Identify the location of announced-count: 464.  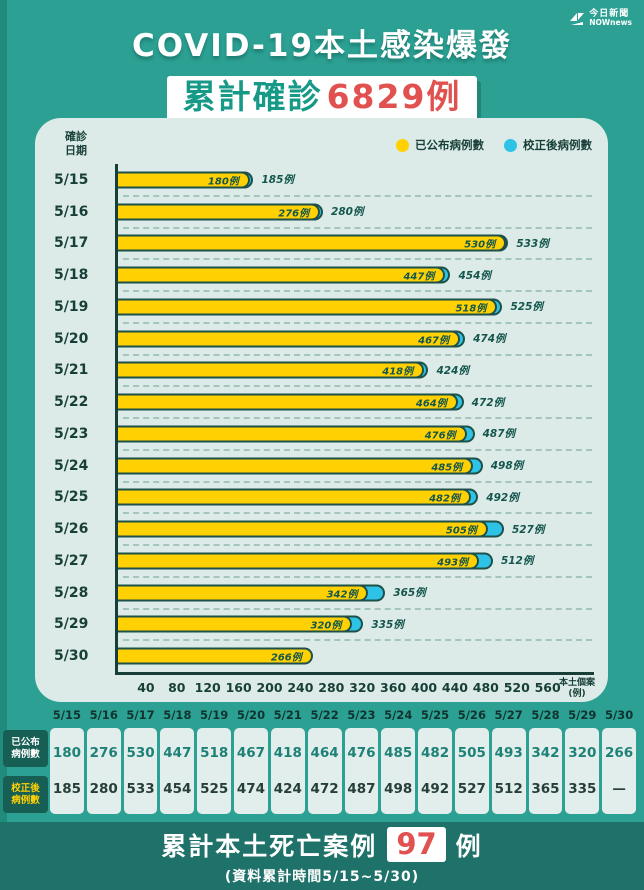
(324, 753).